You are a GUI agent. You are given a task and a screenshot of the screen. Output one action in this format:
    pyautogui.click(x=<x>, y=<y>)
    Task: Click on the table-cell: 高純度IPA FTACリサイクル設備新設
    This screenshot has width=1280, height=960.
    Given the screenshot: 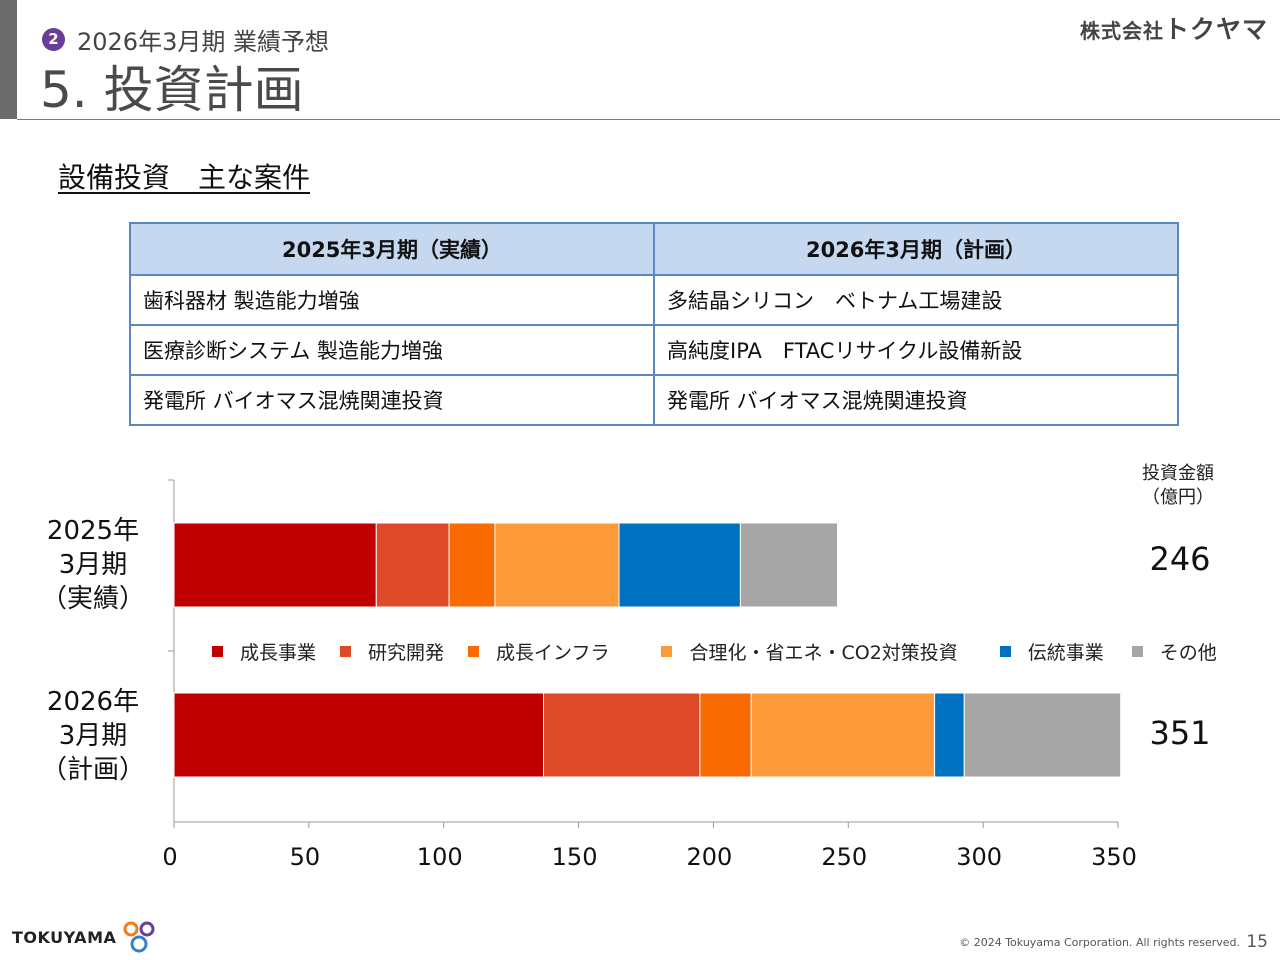 What is the action you would take?
    pyautogui.click(x=916, y=350)
    